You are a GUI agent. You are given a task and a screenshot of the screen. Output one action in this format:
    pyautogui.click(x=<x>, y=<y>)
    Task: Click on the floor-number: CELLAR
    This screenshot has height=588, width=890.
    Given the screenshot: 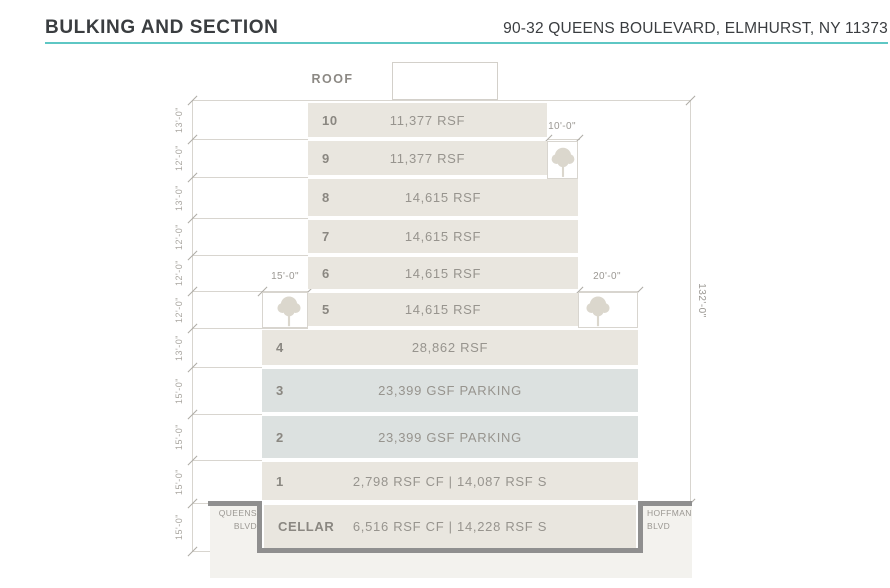 What is the action you would take?
    pyautogui.click(x=306, y=526)
    